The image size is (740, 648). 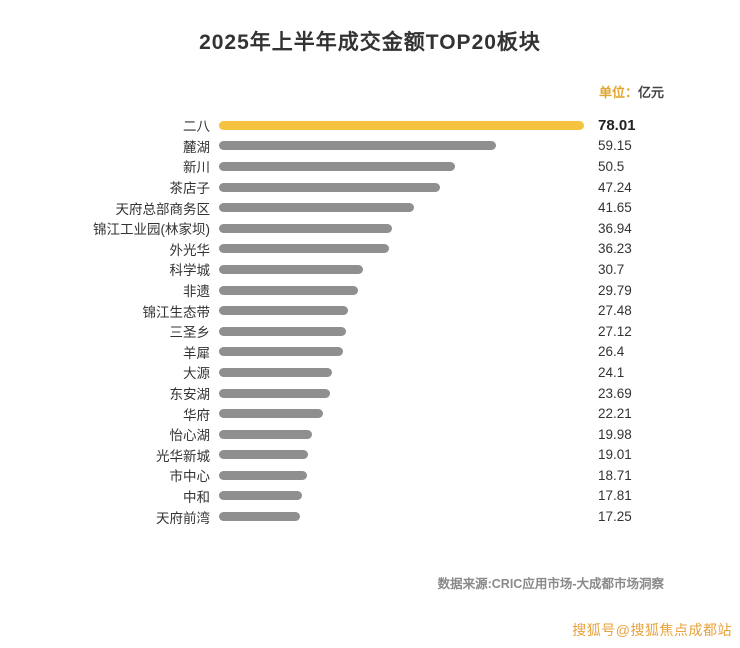 What do you see at coordinates (190, 189) in the screenshot?
I see `category-label: 茶店子` at bounding box center [190, 189].